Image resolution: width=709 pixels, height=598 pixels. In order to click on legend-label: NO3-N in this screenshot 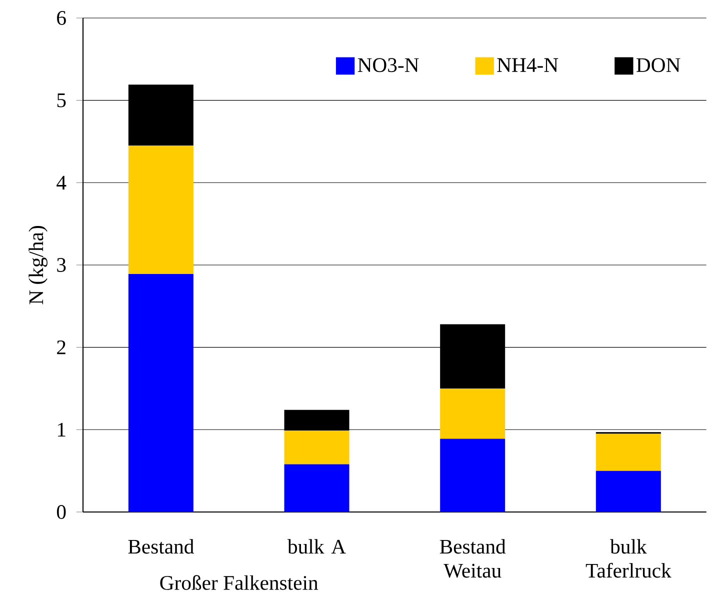, I will do `click(388, 65)`.